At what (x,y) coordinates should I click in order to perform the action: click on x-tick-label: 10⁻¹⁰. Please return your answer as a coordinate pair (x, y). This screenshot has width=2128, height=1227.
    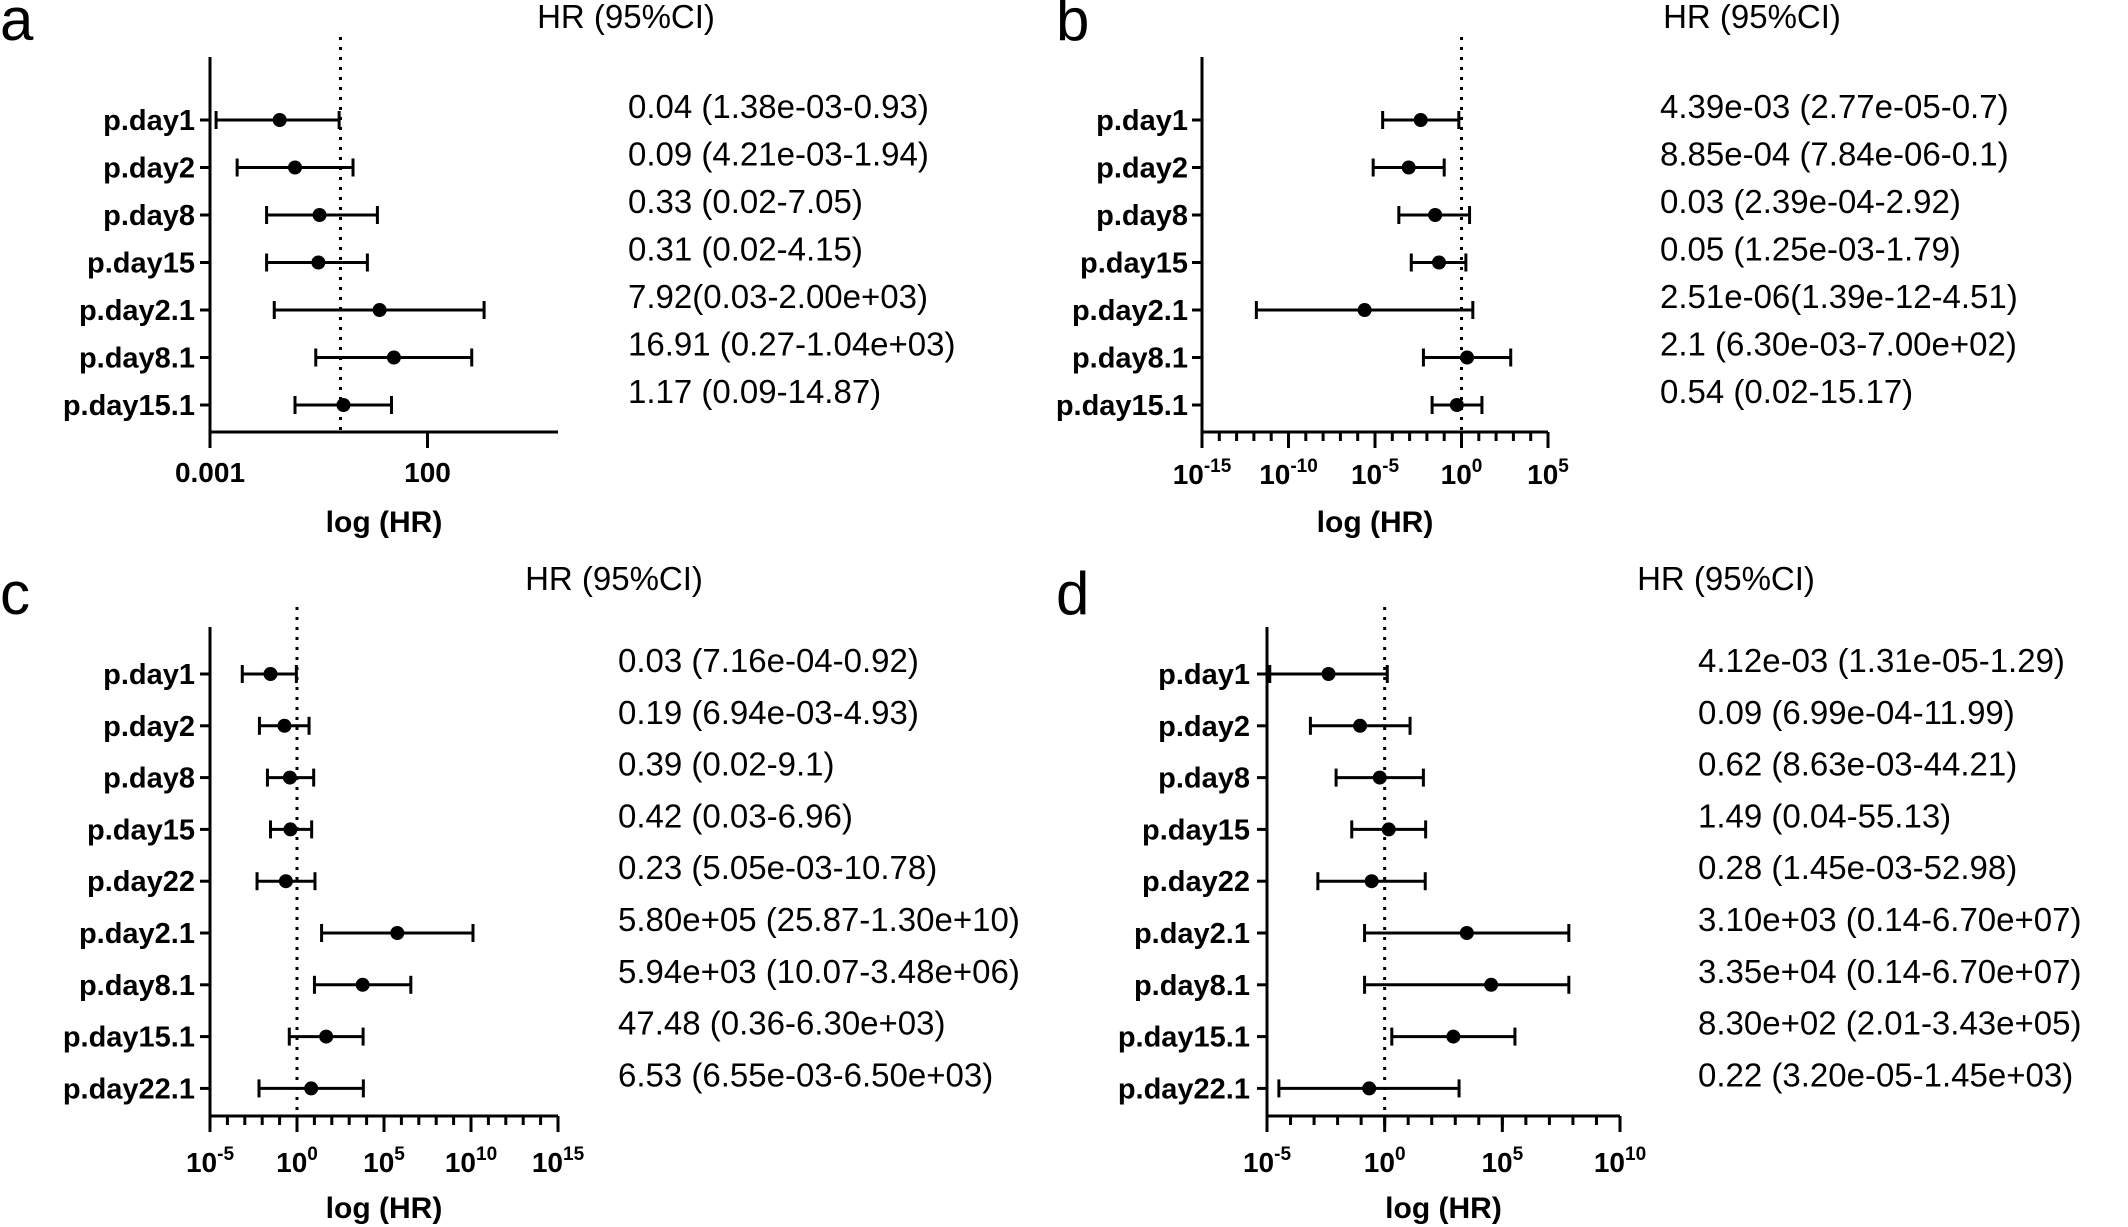
    Looking at the image, I should click on (1288, 473).